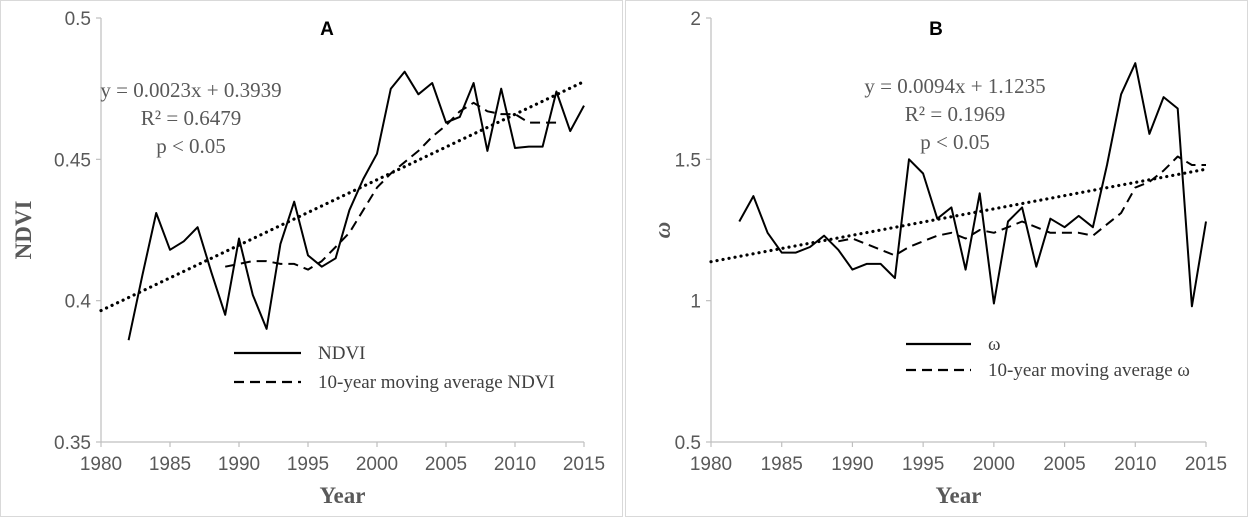  I want to click on trendline, so click(958, 215).